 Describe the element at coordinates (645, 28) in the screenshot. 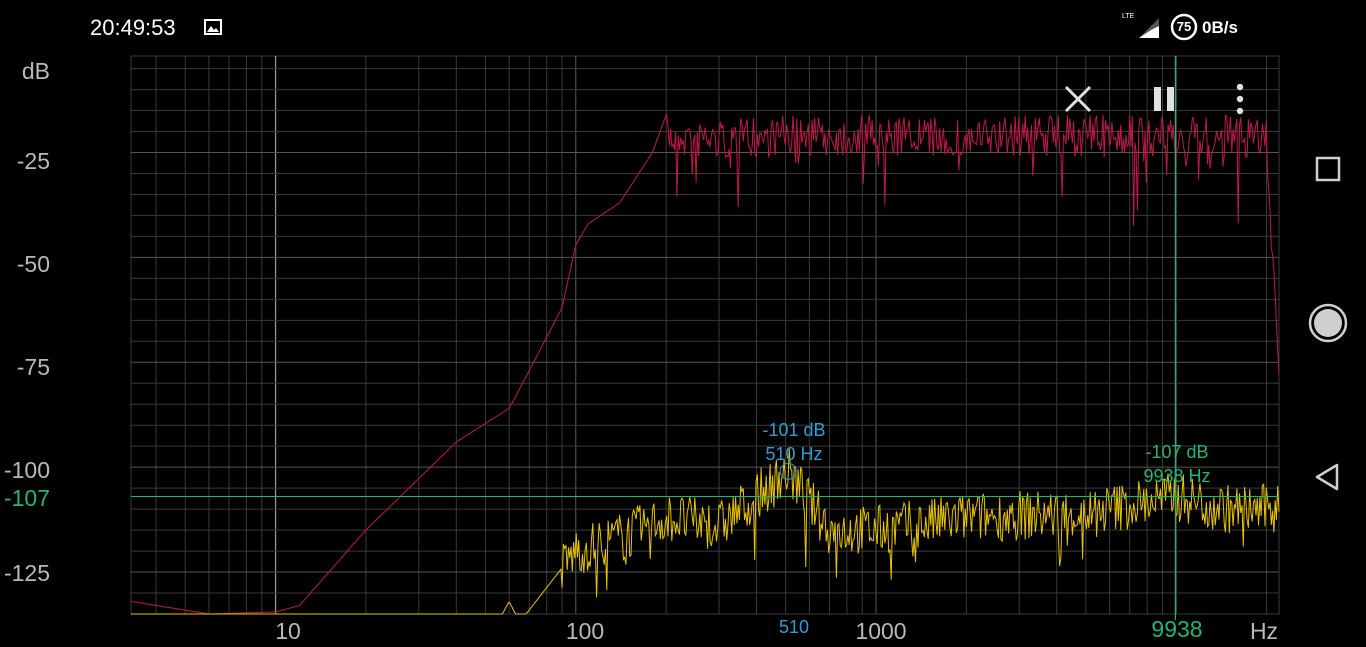

I see `status-bar: 20:49:53 LTE 75 0B/s` at that location.